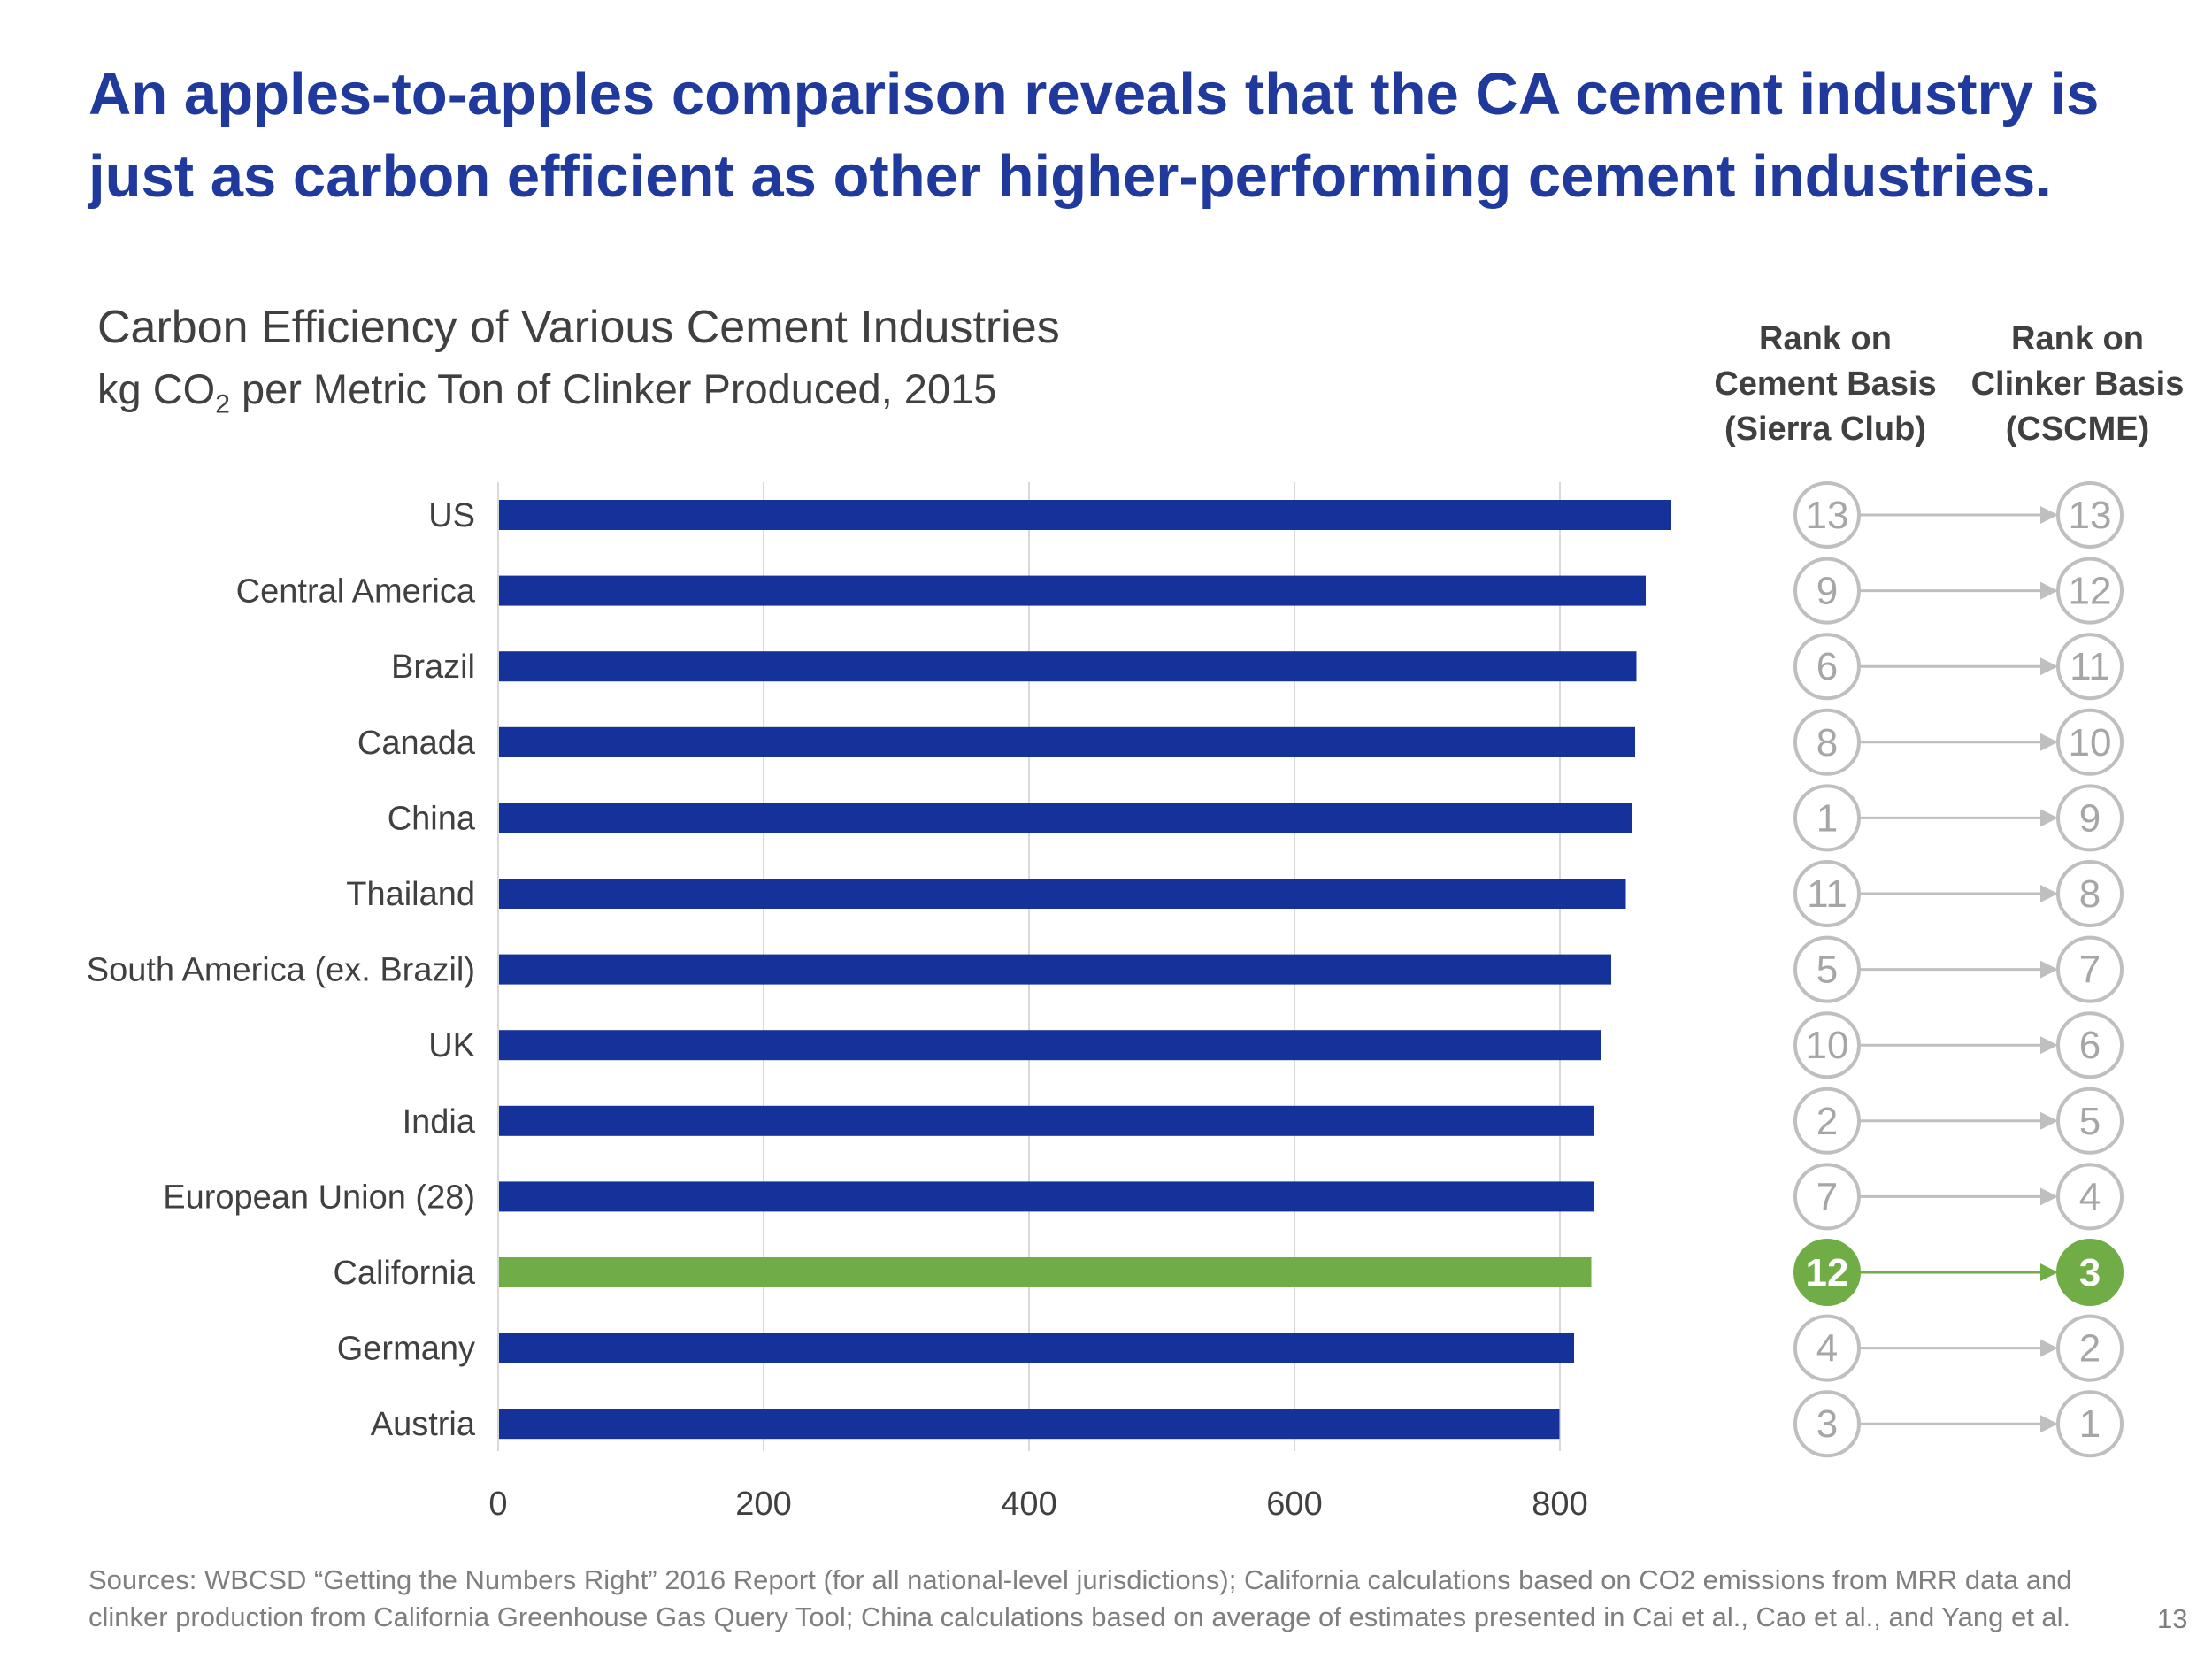 The image size is (2212, 1659). What do you see at coordinates (1037, 1348) in the screenshot?
I see `bar-germany` at bounding box center [1037, 1348].